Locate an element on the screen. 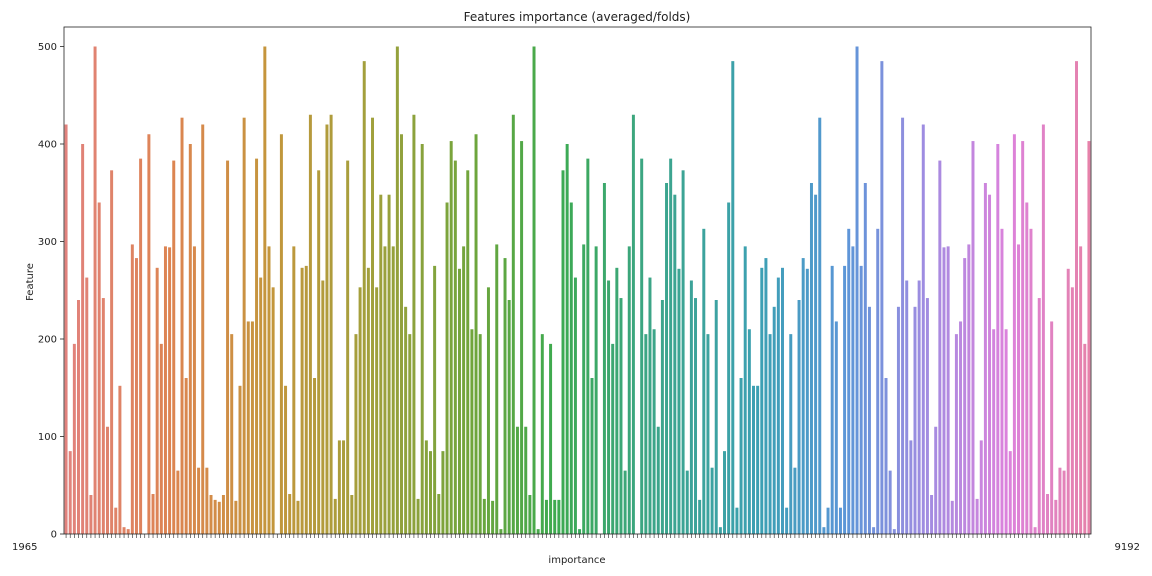  y-tick-label: 200 is located at coordinates (47, 340).